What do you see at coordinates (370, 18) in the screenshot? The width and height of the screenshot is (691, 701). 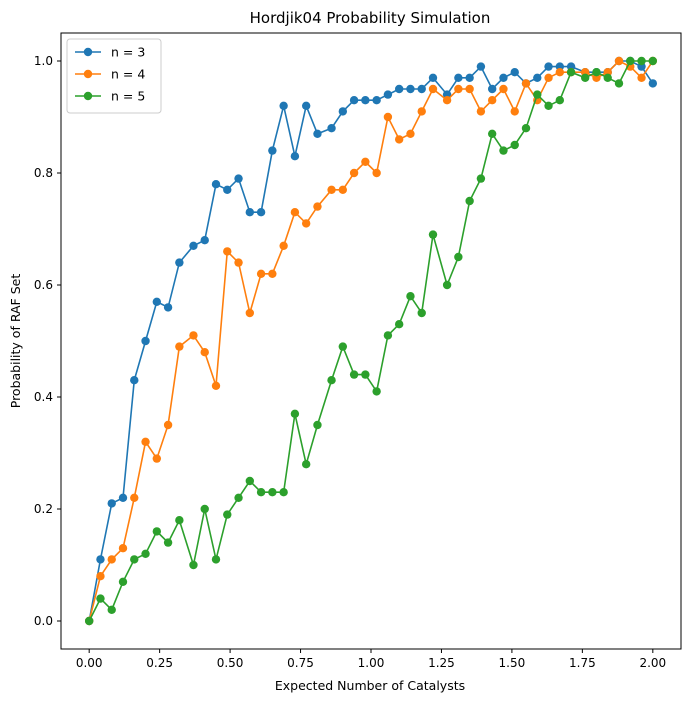 I see `chart-title: Hordjik04 Probability Simulation` at bounding box center [370, 18].